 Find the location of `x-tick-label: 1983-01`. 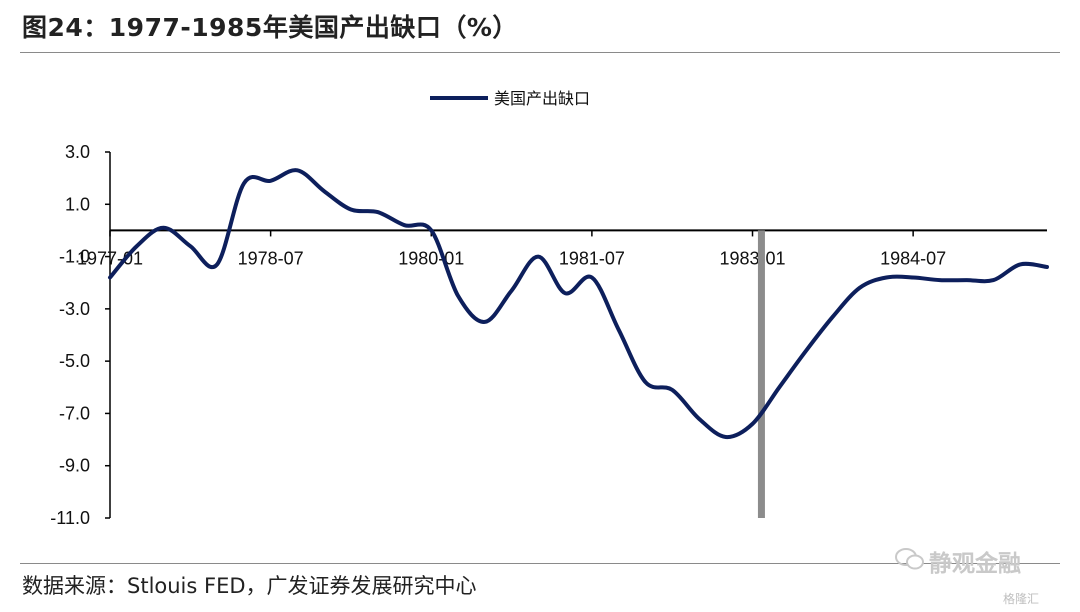

x-tick-label: 1983-01 is located at coordinates (752, 258).